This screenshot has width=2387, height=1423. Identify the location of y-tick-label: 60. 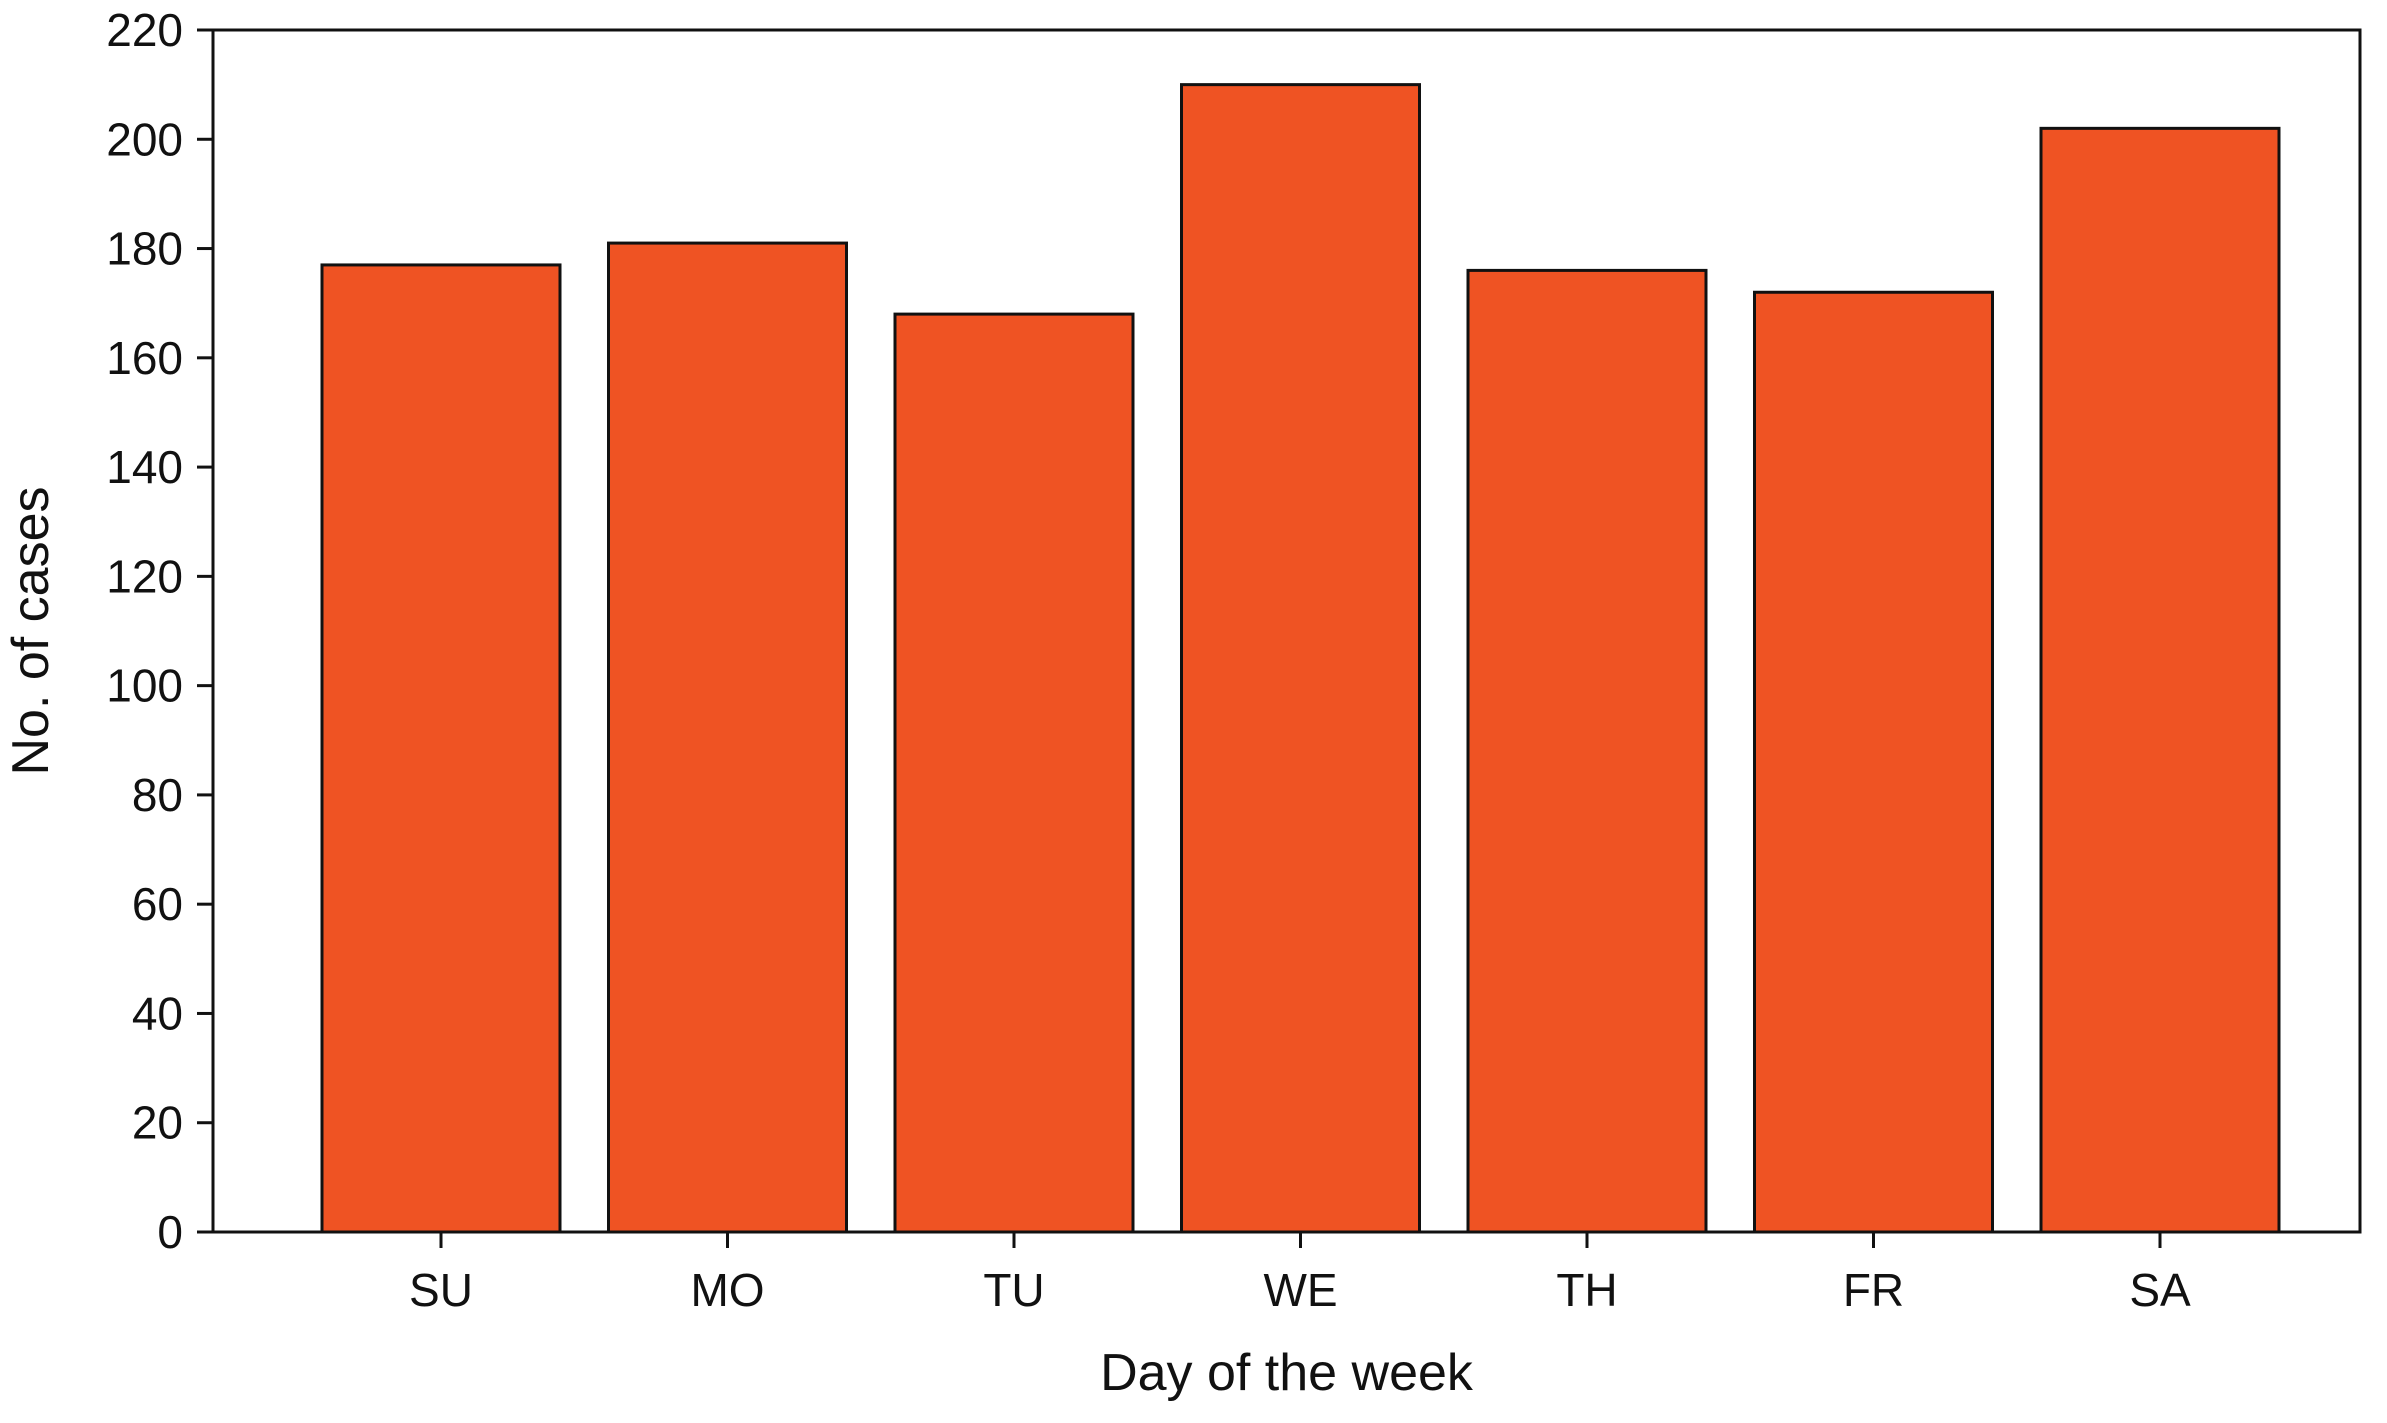
(157, 904).